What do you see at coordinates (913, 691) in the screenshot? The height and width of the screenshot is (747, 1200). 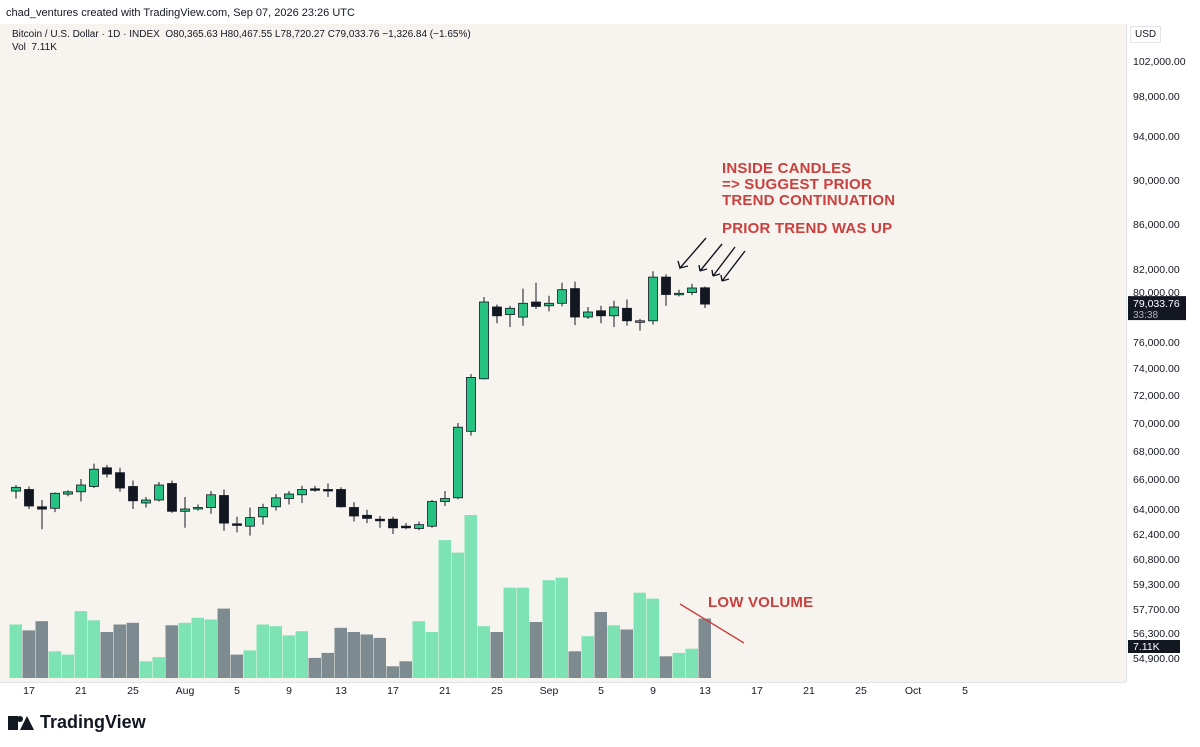 I see `date-tick-label: Oct` at bounding box center [913, 691].